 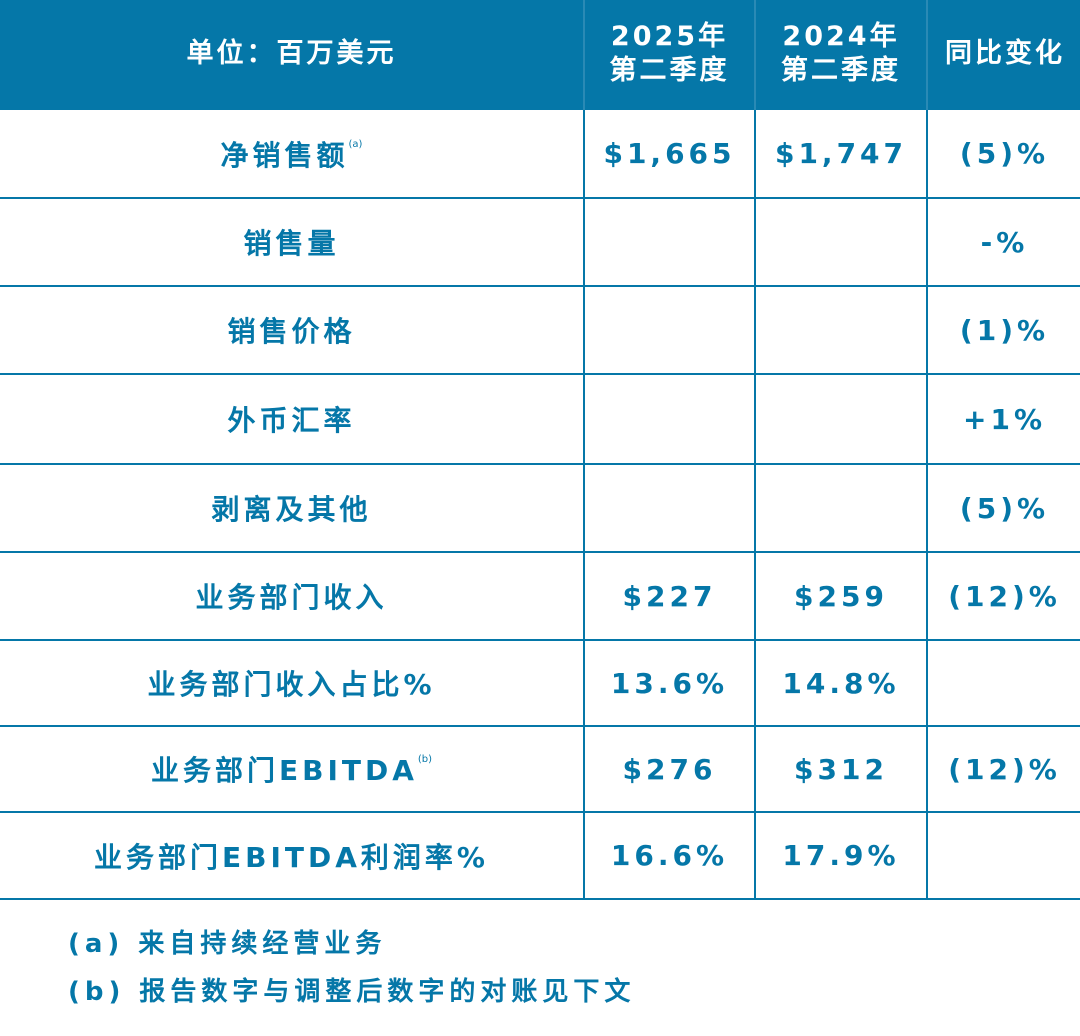 I want to click on q2-2025-value: 13.6%, so click(x=669, y=683).